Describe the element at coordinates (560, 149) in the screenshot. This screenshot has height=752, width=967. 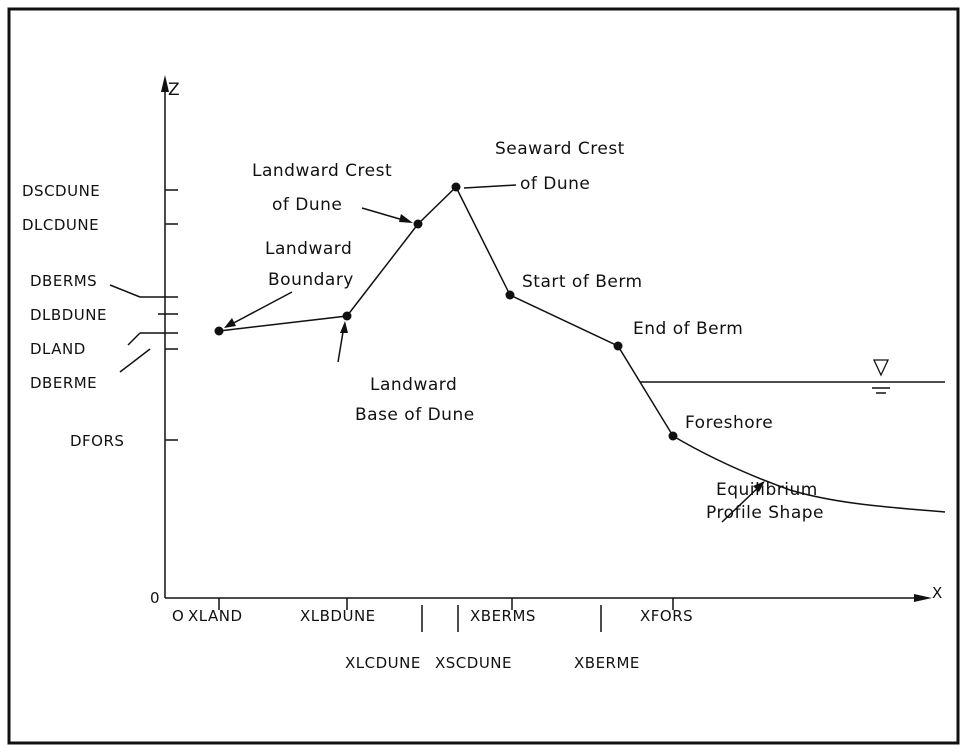
I see `annotation: Seaward Crest` at that location.